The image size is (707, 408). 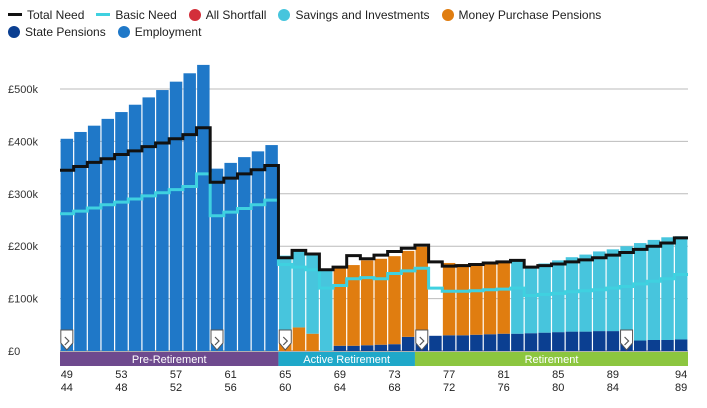 What do you see at coordinates (681, 375) in the screenshot?
I see `x-tick-label-top: 94` at bounding box center [681, 375].